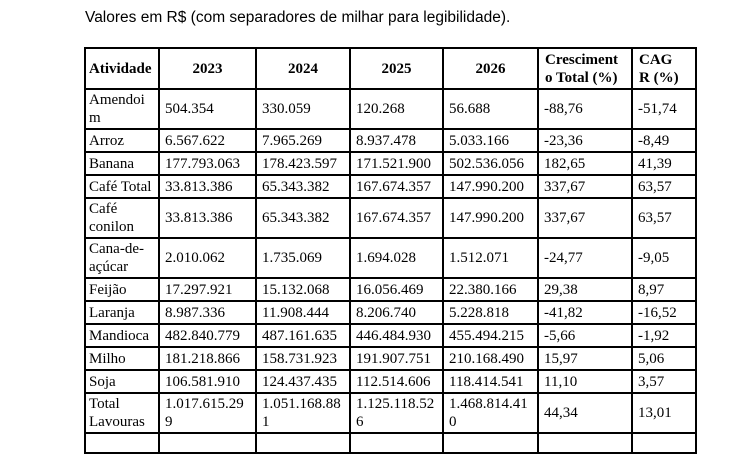 This screenshot has width=739, height=454. What do you see at coordinates (664, 335) in the screenshot?
I see `cagr-cell: -1,92` at bounding box center [664, 335].